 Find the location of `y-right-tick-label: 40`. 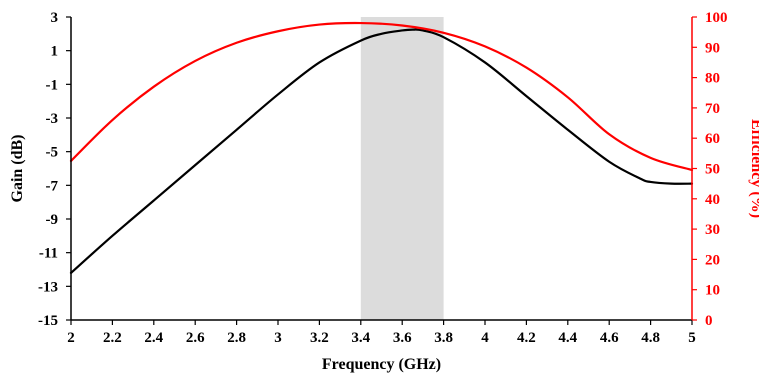

y-right-tick-label: 40 is located at coordinates (712, 200).